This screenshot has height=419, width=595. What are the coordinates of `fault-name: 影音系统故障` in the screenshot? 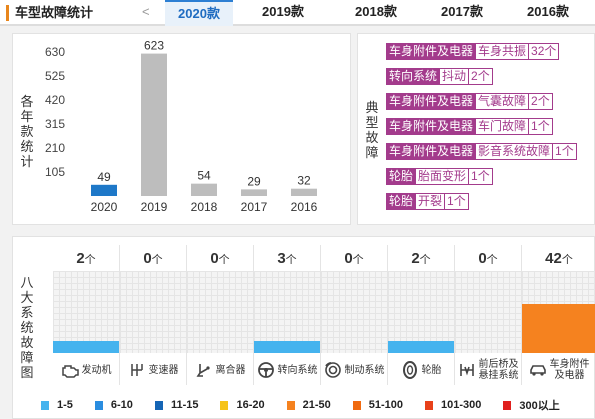 It's located at (515, 151).